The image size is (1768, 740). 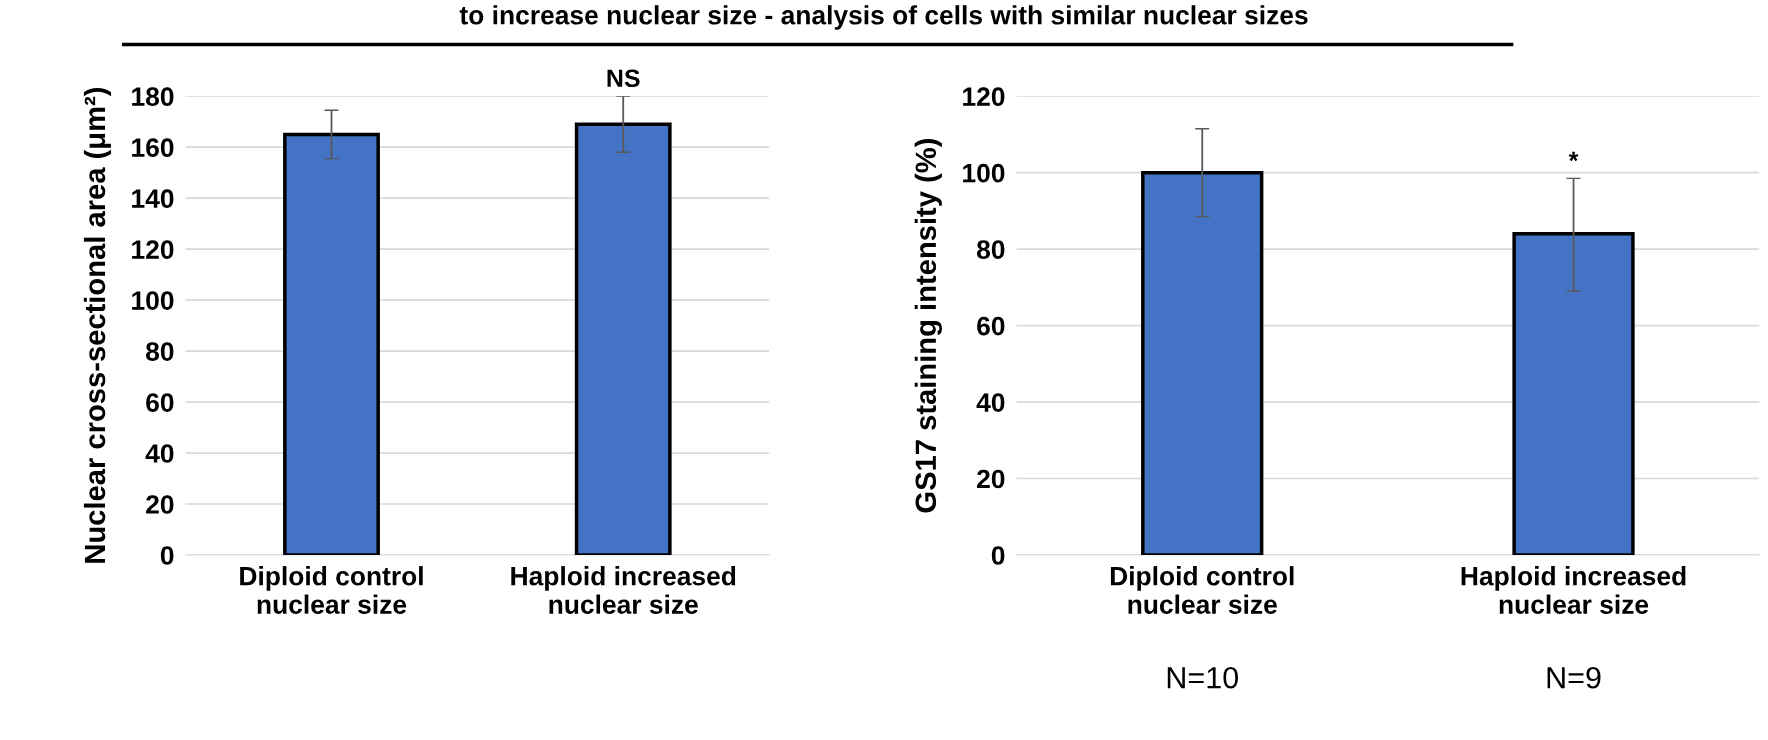 What do you see at coordinates (153, 147) in the screenshot?
I see `y-tick-label: 160` at bounding box center [153, 147].